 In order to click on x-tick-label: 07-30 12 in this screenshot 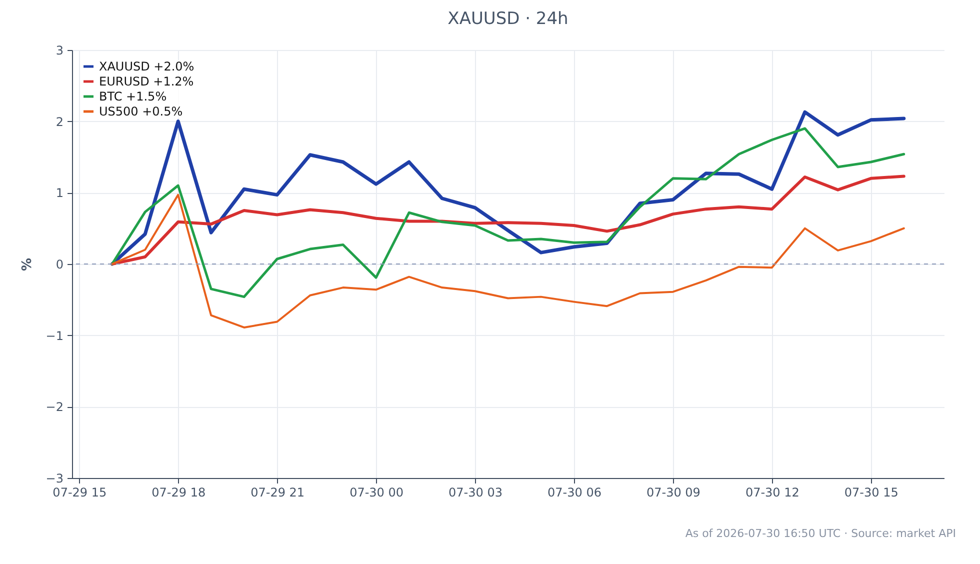, I will do `click(772, 493)`.